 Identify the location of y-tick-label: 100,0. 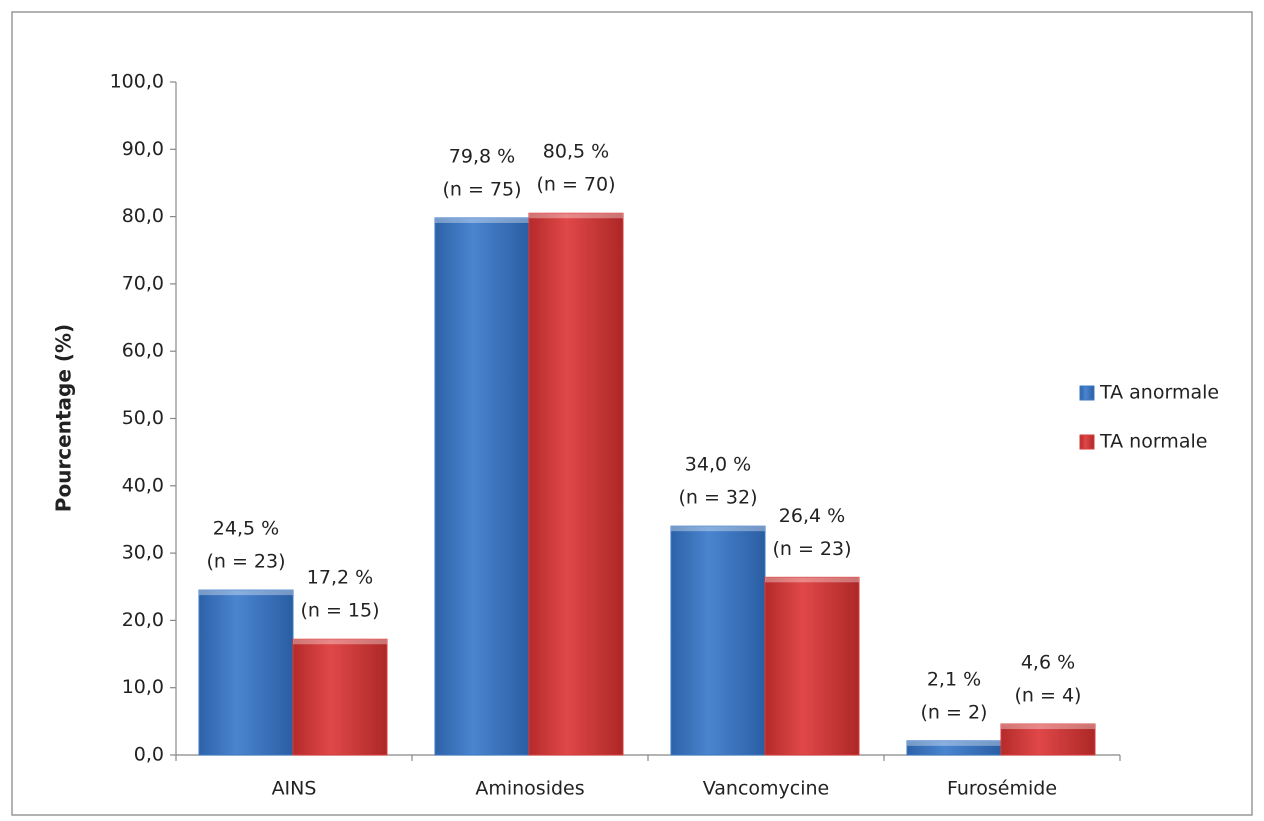
(137, 82).